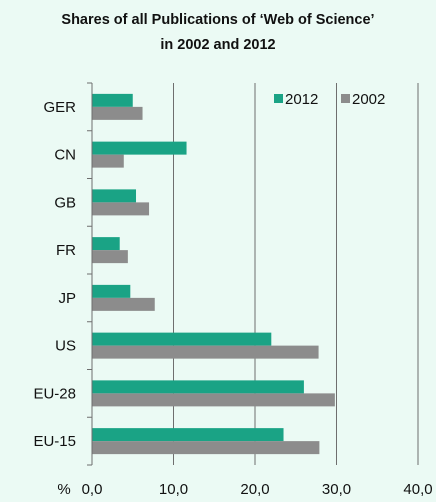 This screenshot has height=502, width=436. What do you see at coordinates (114, 196) in the screenshot?
I see `bar-2012-GB` at bounding box center [114, 196].